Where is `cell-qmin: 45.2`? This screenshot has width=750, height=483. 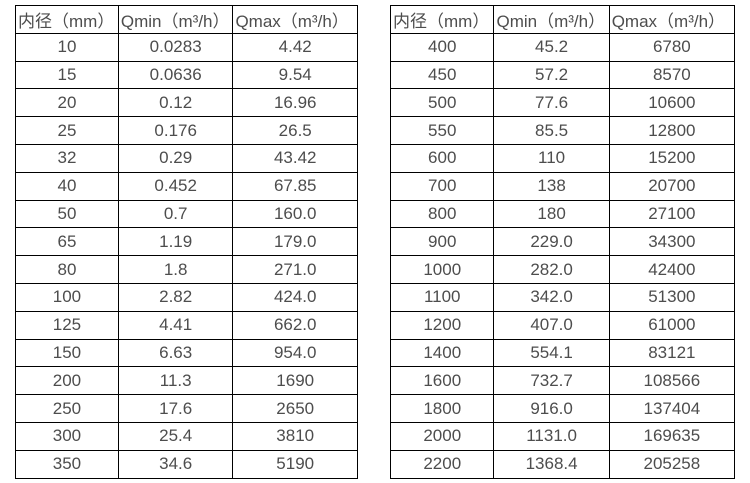 cell-qmin: 45.2 is located at coordinates (551, 47).